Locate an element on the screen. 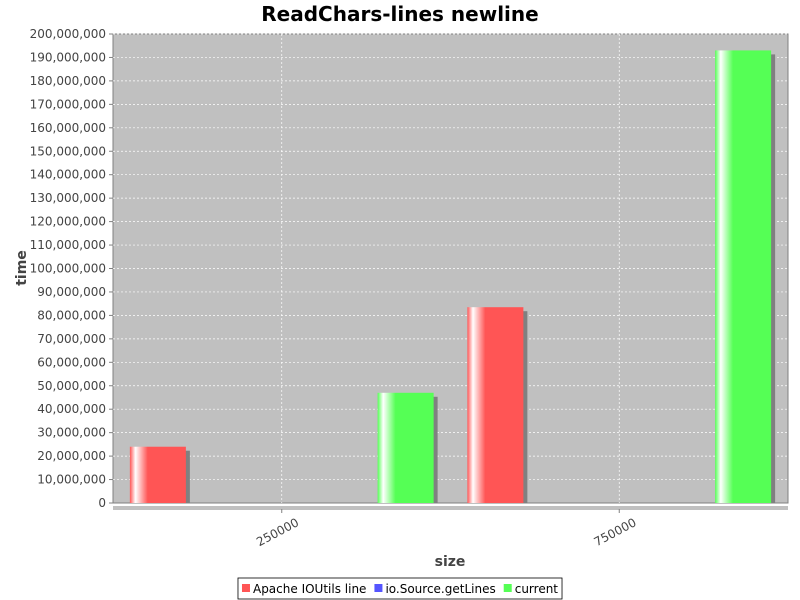 This screenshot has width=800, height=600. y-tick-label: 190,000,000 is located at coordinates (68, 57).